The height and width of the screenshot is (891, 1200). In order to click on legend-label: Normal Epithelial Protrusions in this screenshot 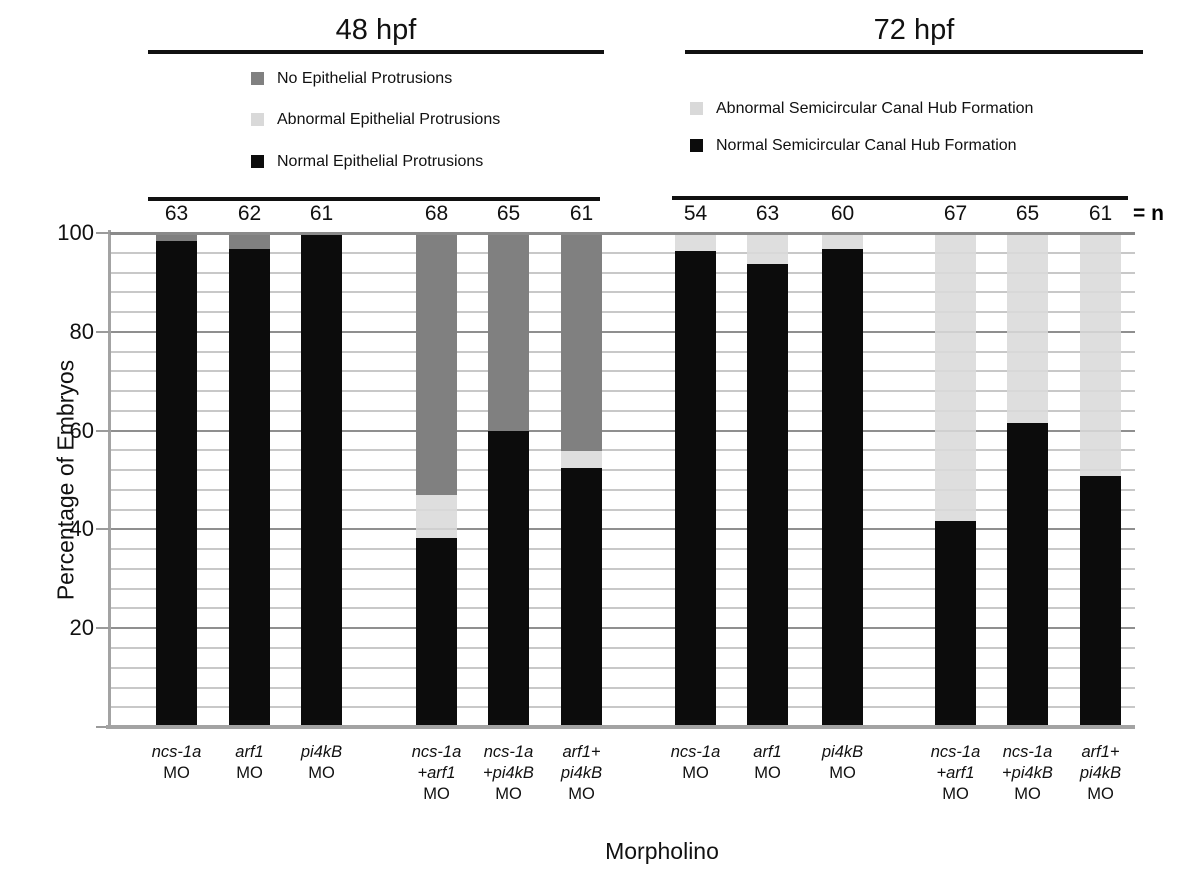, I will do `click(380, 161)`.